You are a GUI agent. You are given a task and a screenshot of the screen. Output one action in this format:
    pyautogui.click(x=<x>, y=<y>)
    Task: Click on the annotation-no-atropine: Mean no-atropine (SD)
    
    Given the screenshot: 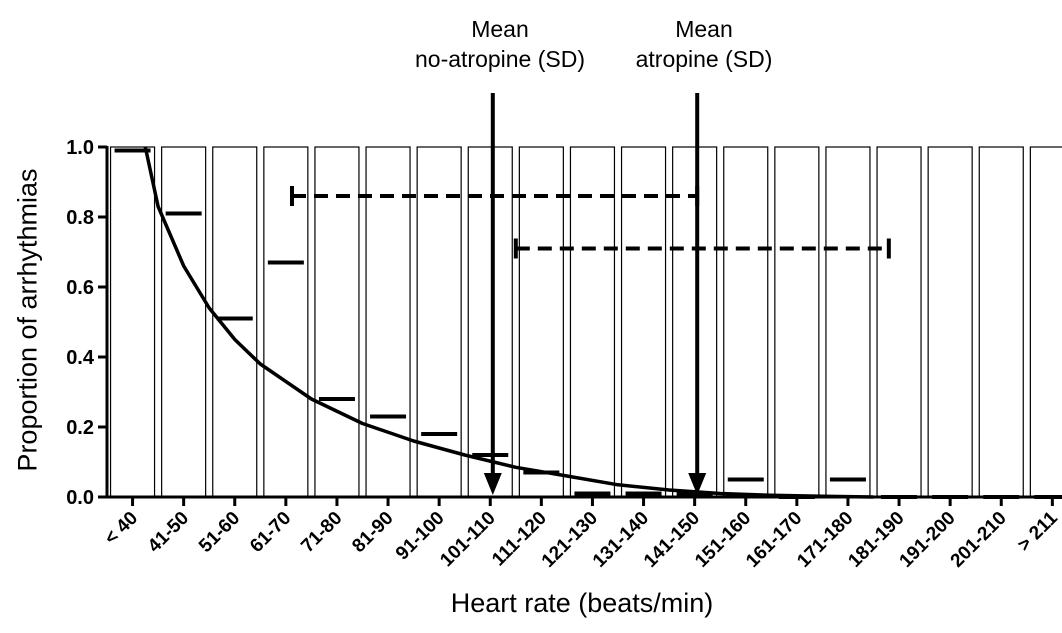 What is the action you would take?
    pyautogui.click(x=500, y=44)
    